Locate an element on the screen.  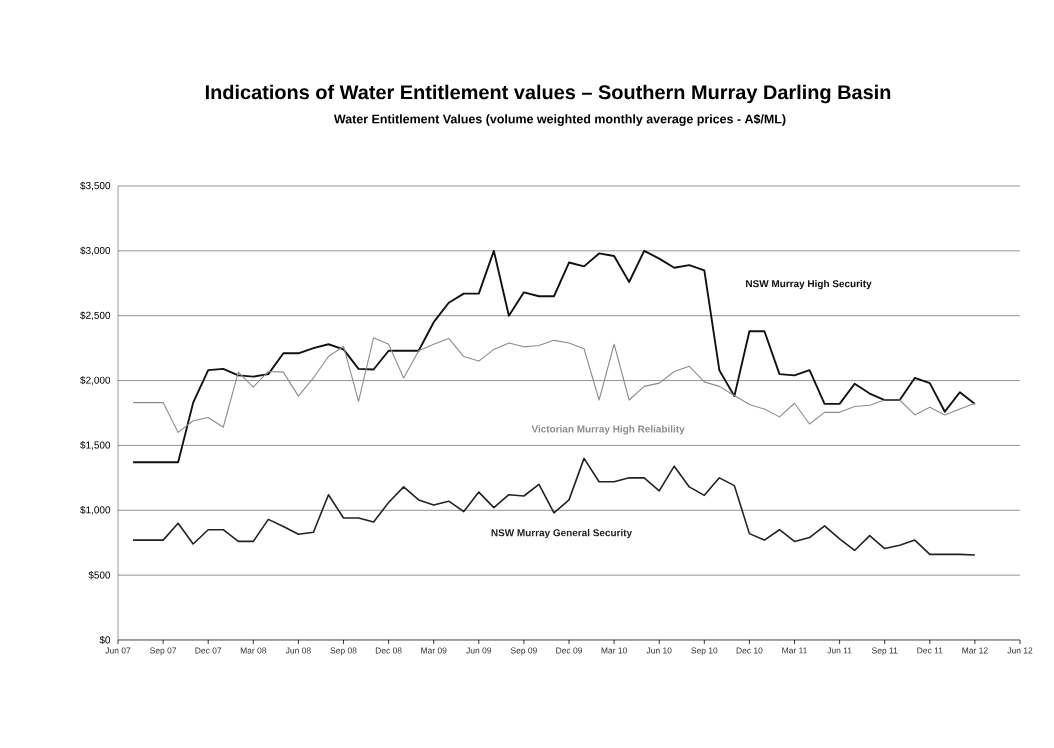
x-tick-label: Jun 08 is located at coordinates (298, 650).